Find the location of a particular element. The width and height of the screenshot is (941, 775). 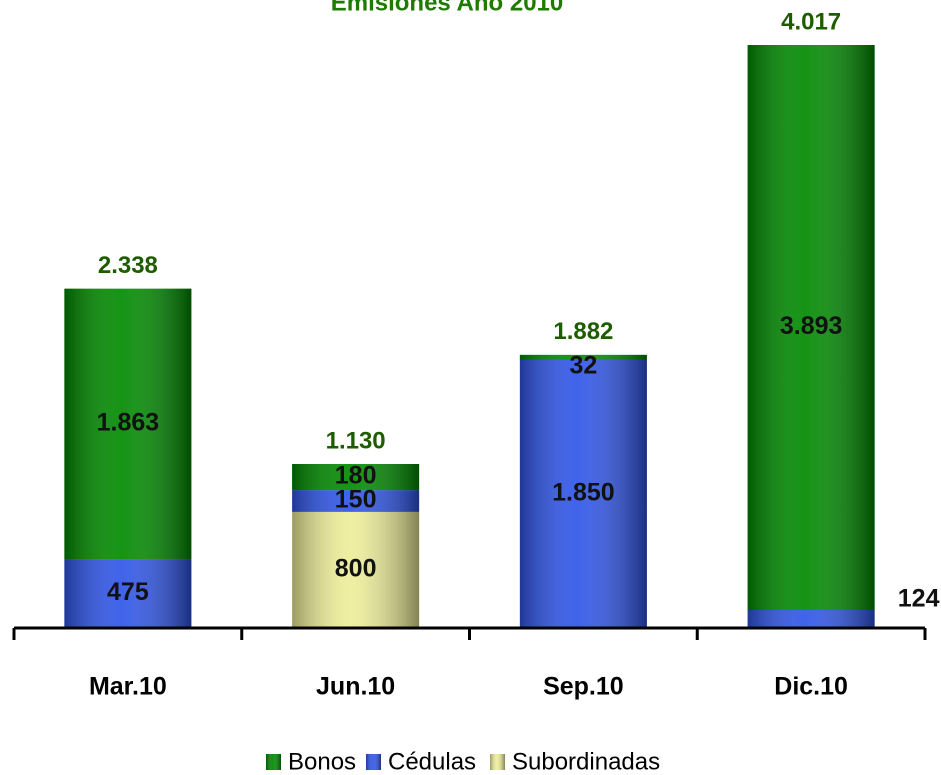

x-tick-label: Dic.10 is located at coordinates (811, 687).